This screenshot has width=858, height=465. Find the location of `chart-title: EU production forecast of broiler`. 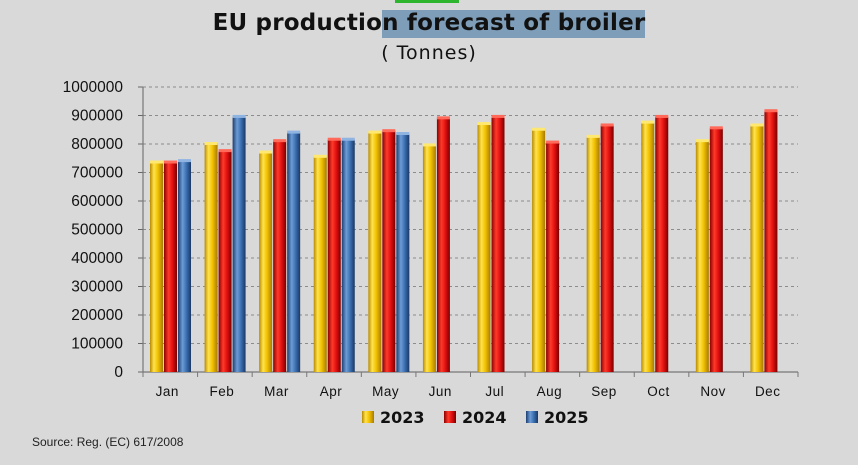

chart-title: EU production forecast of broiler is located at coordinates (429, 24).